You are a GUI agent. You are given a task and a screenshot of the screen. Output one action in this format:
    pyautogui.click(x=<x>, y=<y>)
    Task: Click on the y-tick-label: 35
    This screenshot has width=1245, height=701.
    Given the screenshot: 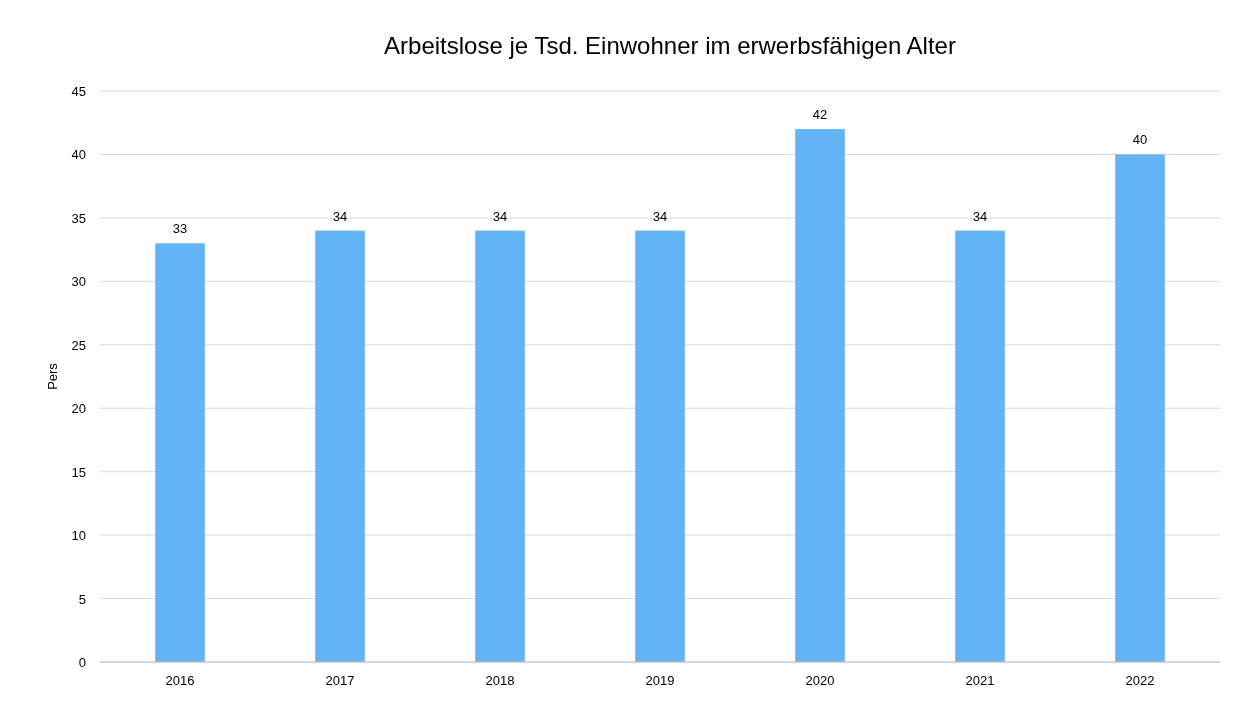 What is the action you would take?
    pyautogui.click(x=78, y=218)
    